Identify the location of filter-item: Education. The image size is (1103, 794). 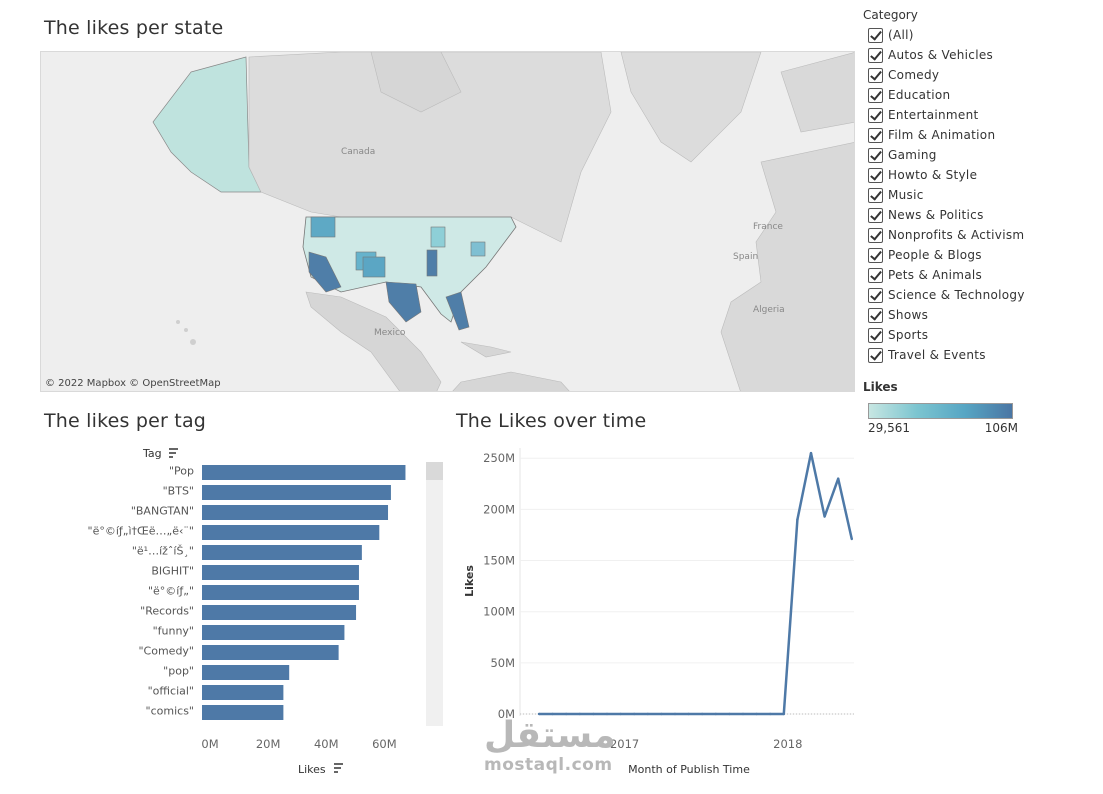
(980, 95).